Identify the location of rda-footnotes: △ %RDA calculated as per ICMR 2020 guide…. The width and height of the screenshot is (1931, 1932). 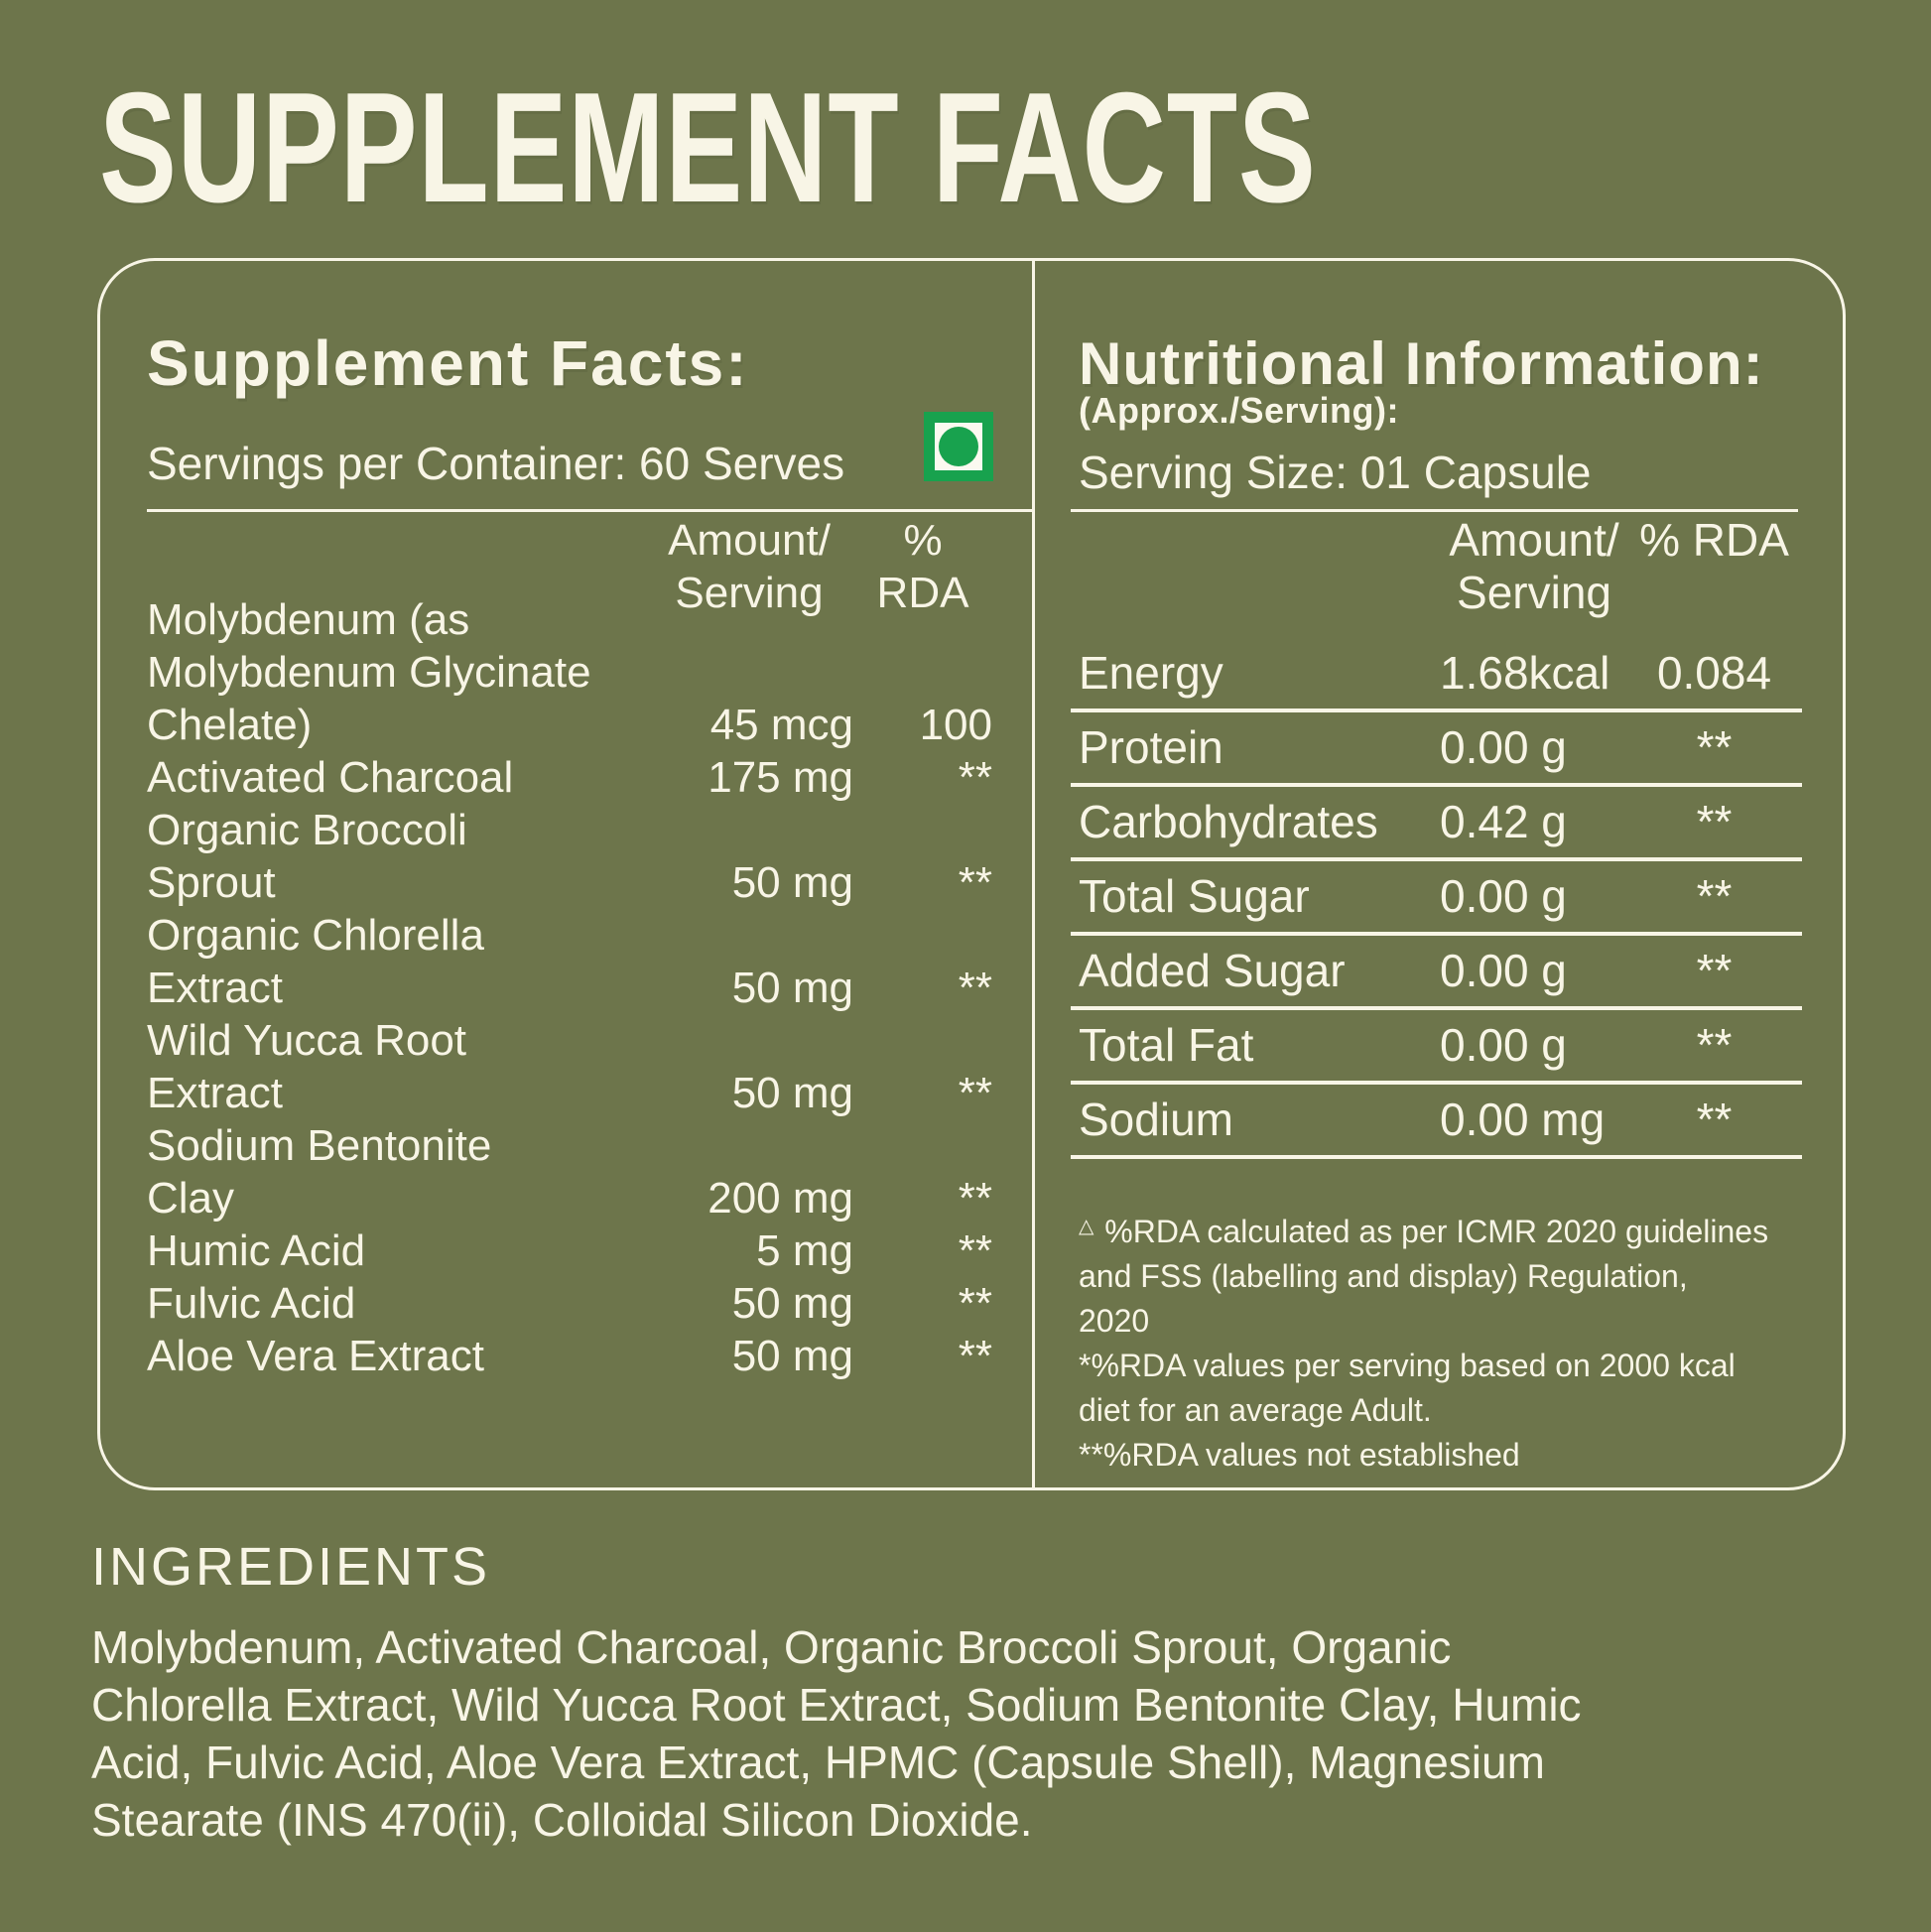
(1450, 1342).